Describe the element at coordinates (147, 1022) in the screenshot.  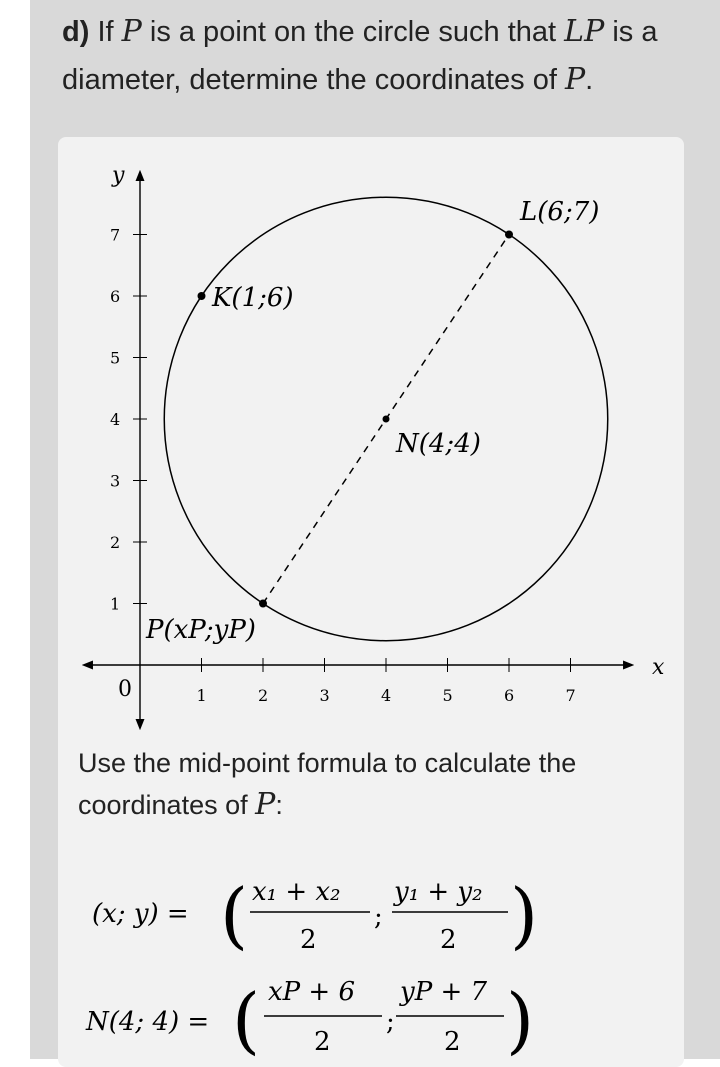
I see `formula-line2-lhs: N(4; 4) =` at that location.